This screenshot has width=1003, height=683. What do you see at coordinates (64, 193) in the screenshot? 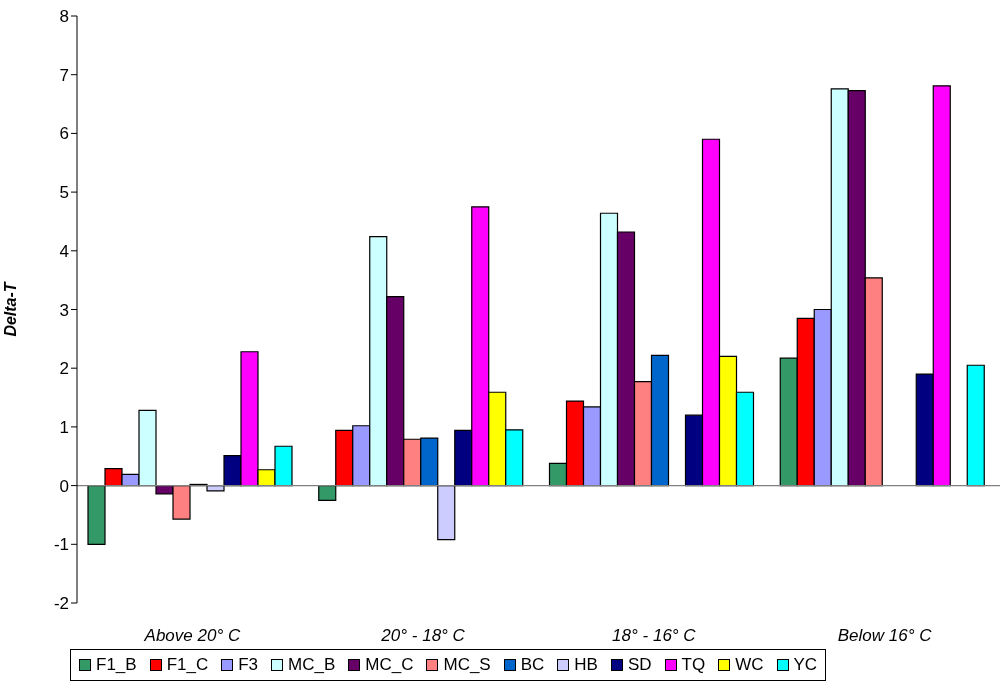
I see `y-tick-label: 5` at bounding box center [64, 193].